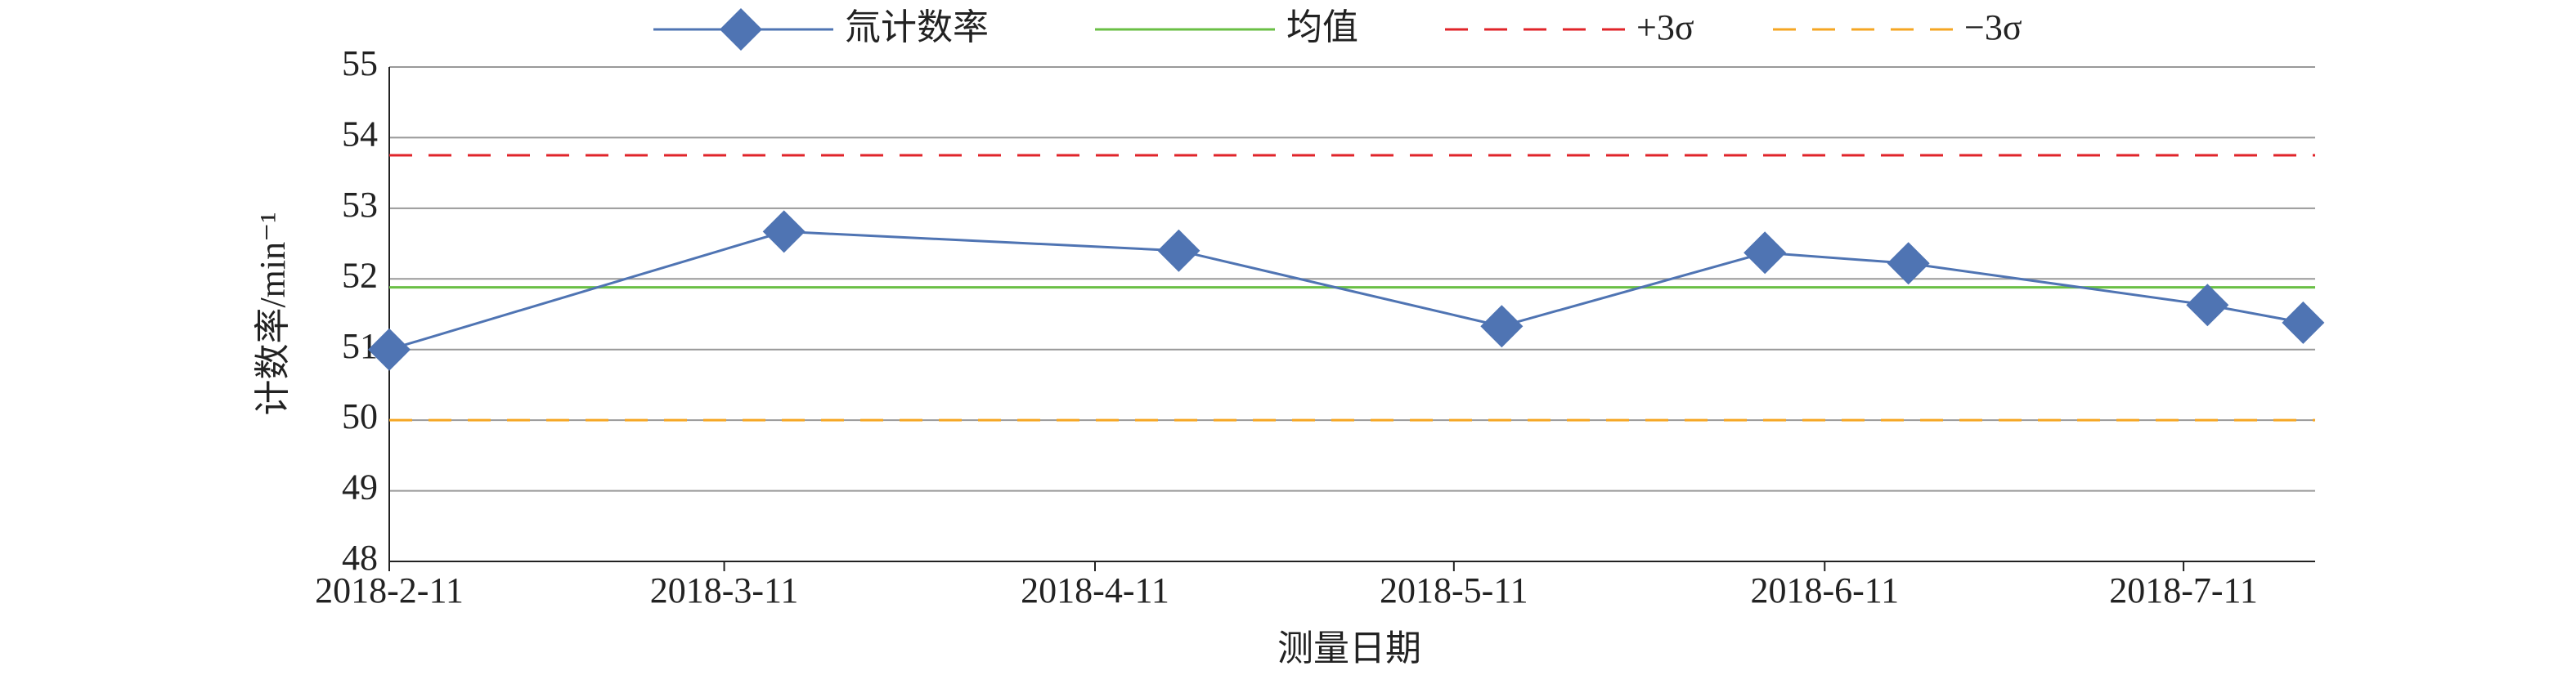  What do you see at coordinates (1095, 590) in the screenshot?
I see `x-tick-label: 2018-4-11` at bounding box center [1095, 590].